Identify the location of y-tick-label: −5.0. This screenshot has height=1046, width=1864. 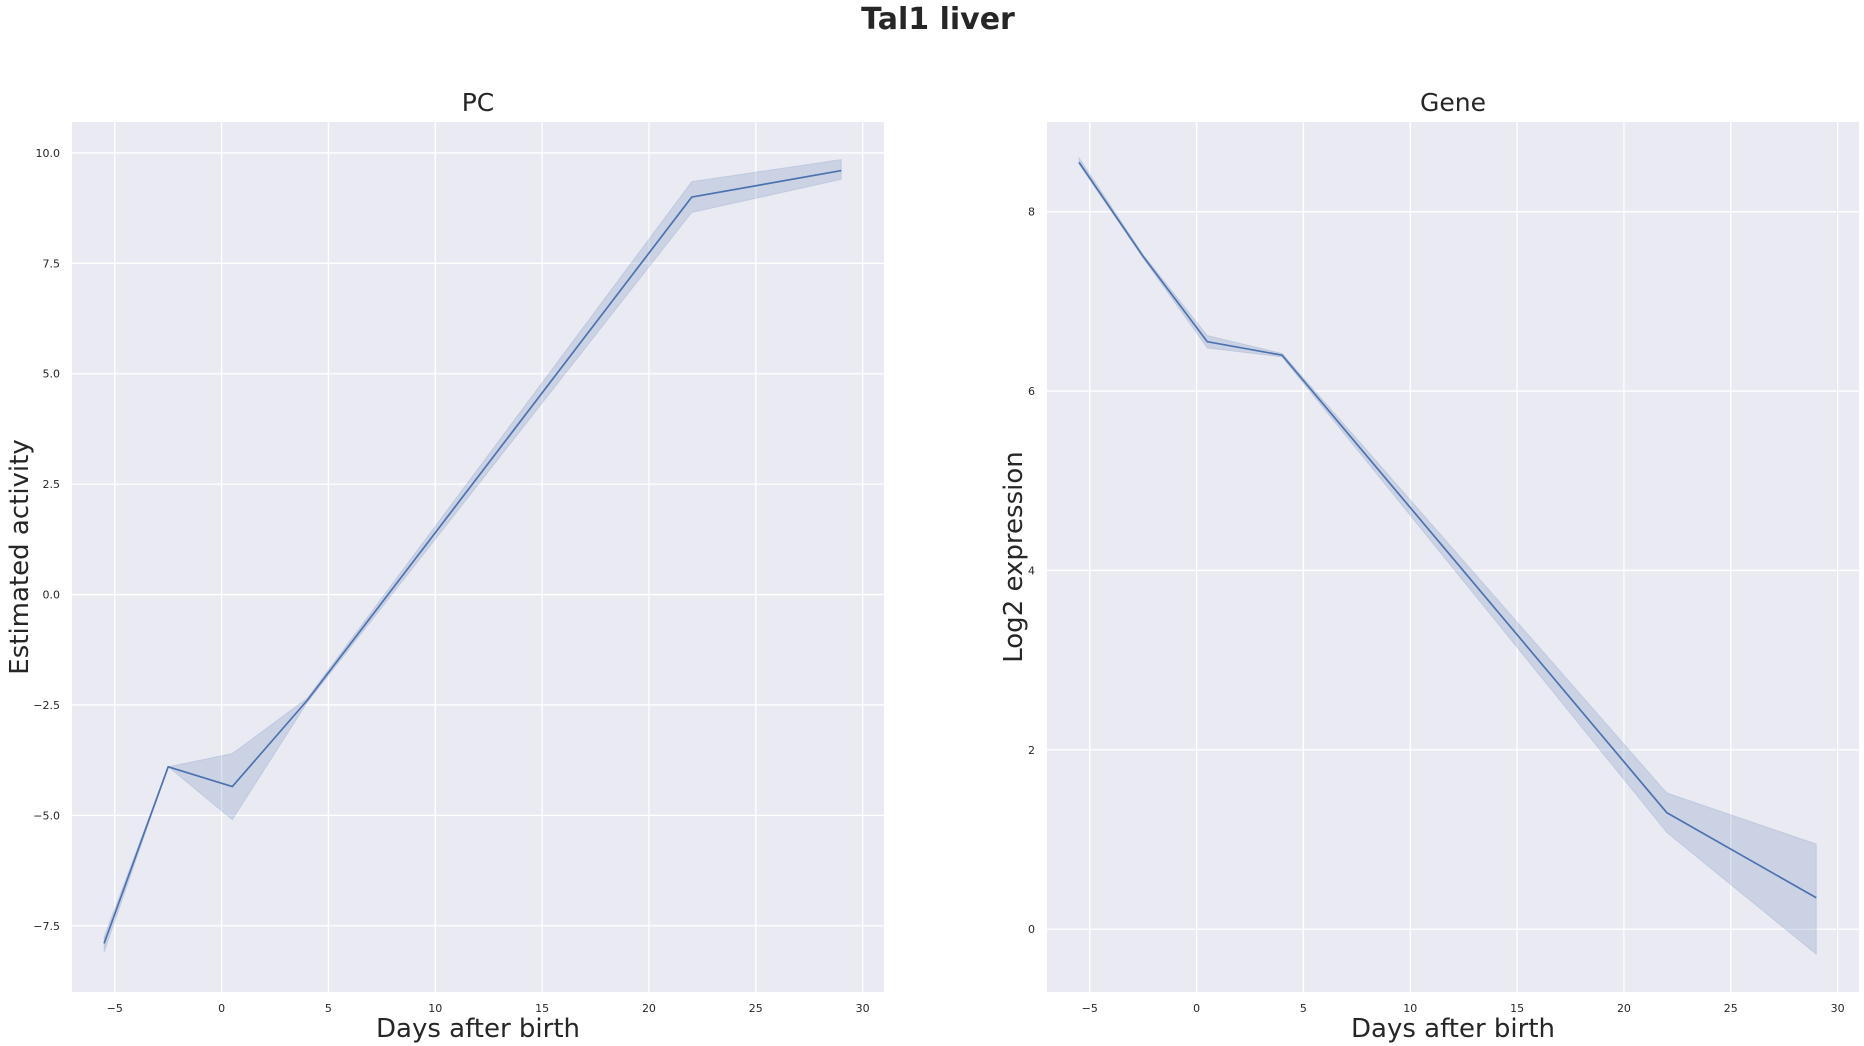
(46, 815).